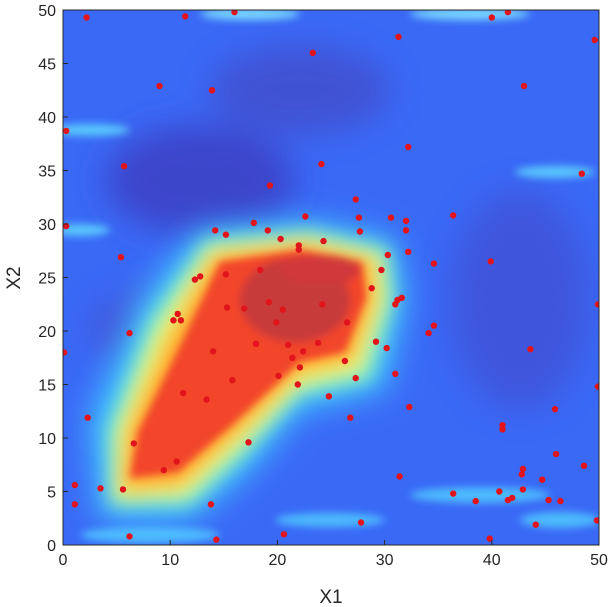  I want to click on y-tick-label: 5, so click(51, 493).